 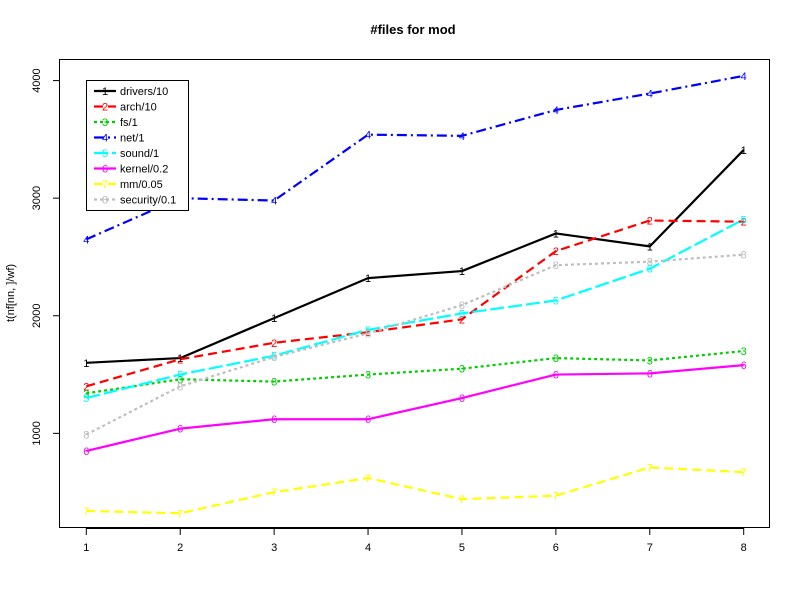 I want to click on legend-entry: 4 net/1, so click(x=119, y=139).